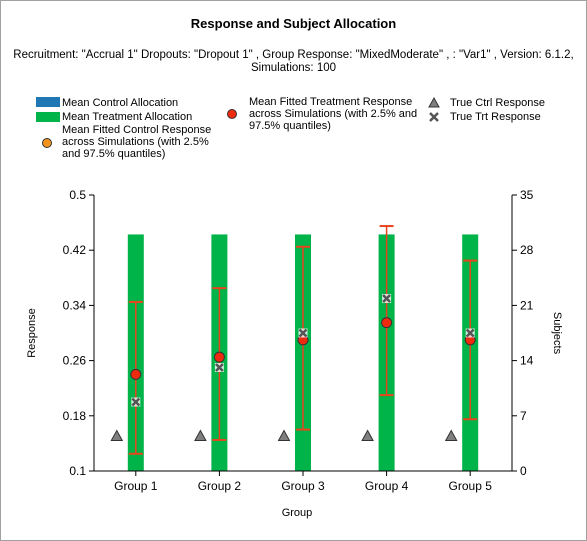  What do you see at coordinates (471, 486) in the screenshot?
I see `x-tick-label: Group 5` at bounding box center [471, 486].